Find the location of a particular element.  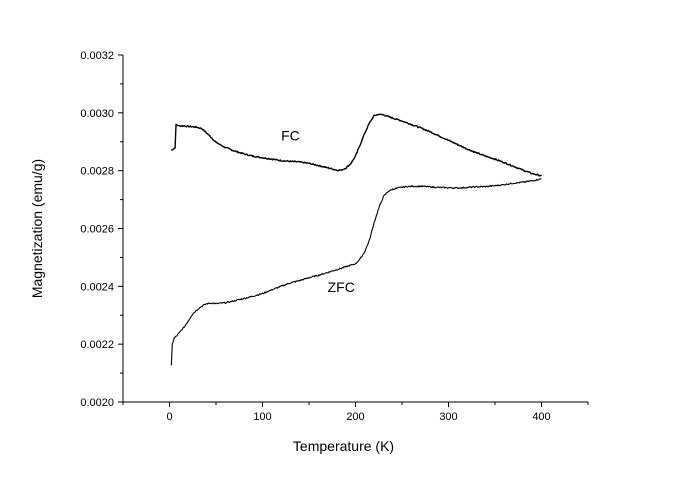

series-line-fc is located at coordinates (356, 145).